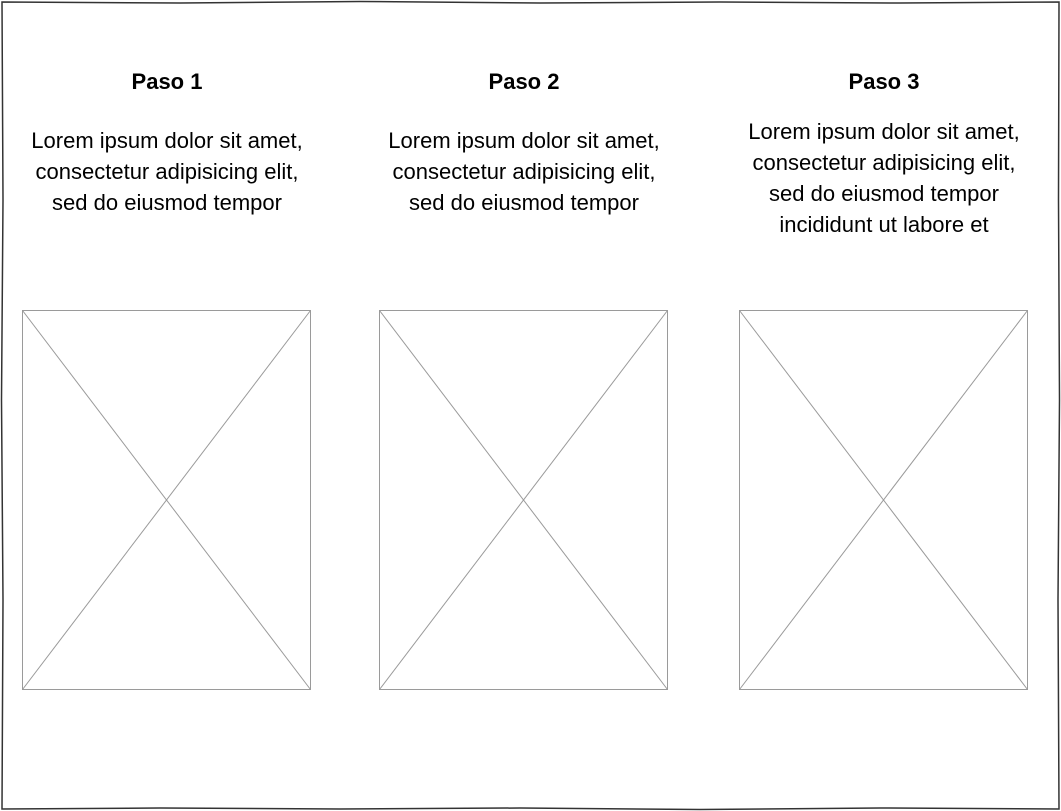 The width and height of the screenshot is (1061, 811). Describe the element at coordinates (524, 81) in the screenshot. I see `step-2-title: Paso 2` at that location.